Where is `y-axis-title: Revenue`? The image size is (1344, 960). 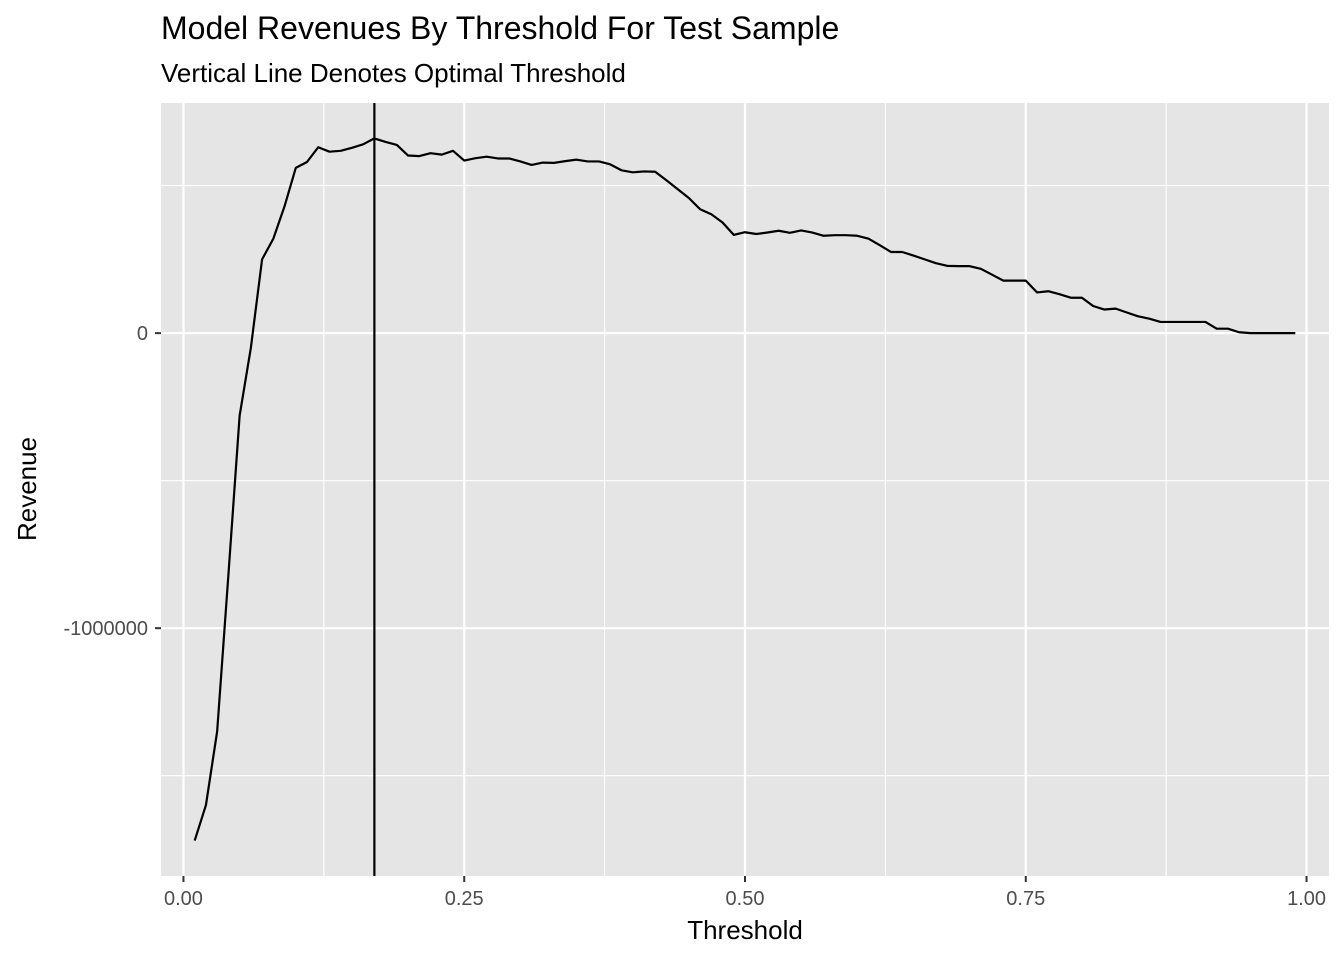 y-axis-title: Revenue is located at coordinates (27, 489).